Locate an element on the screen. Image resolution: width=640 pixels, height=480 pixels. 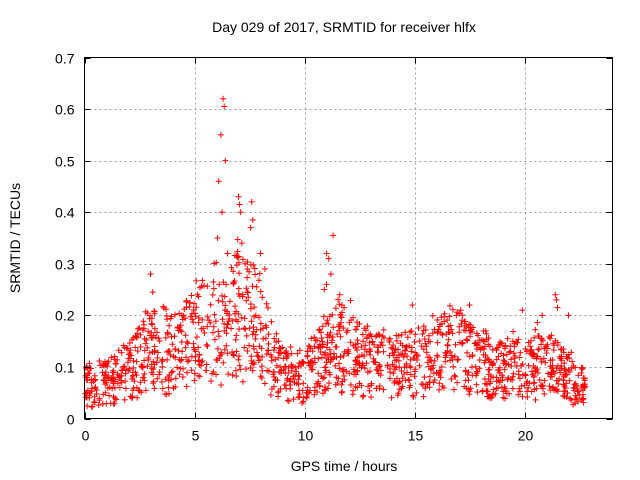
y-tick-label: 0.7 is located at coordinates (65, 59).